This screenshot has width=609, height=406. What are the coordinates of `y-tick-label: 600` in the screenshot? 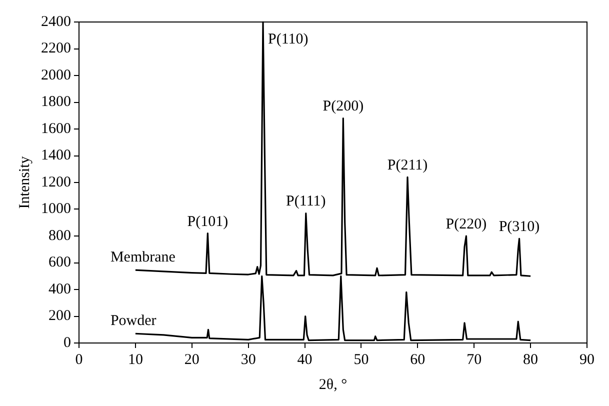 It's located at (59, 262).